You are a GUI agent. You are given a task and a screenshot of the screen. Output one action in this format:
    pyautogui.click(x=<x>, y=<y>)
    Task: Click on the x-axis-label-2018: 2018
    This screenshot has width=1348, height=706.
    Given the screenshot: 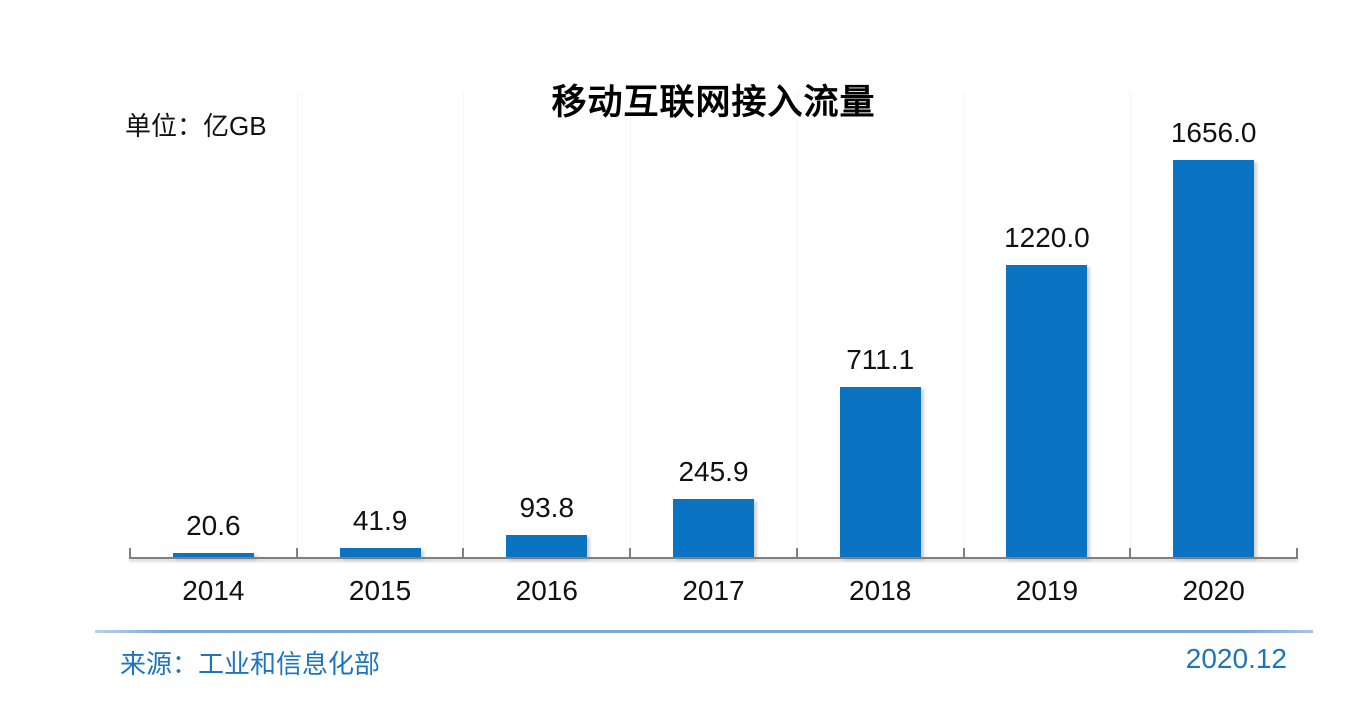 What is the action you would take?
    pyautogui.click(x=880, y=590)
    